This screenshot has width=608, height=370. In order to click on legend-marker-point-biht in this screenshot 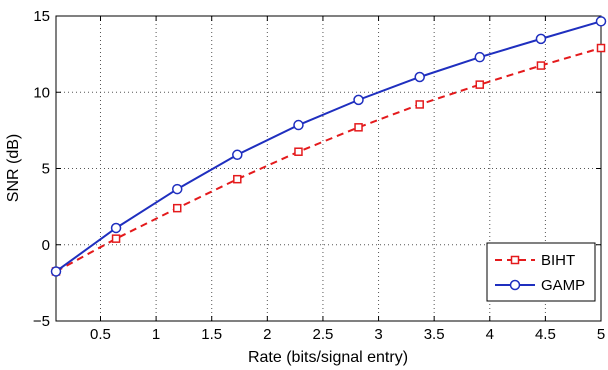, I will do `click(515, 260)`.